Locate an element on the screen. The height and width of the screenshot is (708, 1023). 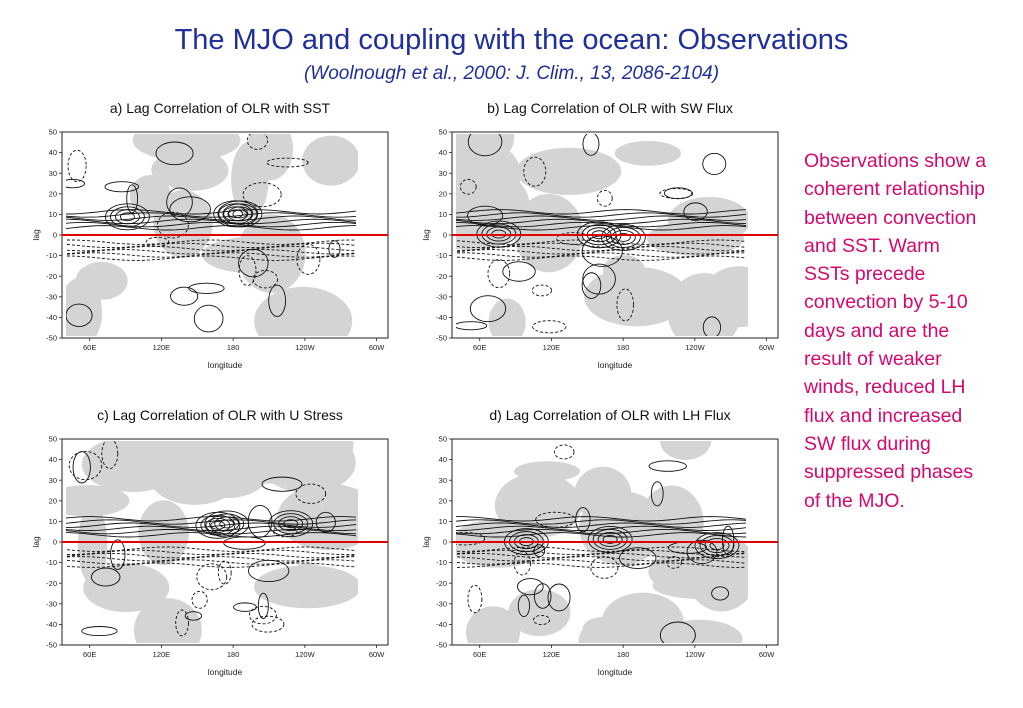
panel-a-ytick-label: -10 is located at coordinates (51, 255).